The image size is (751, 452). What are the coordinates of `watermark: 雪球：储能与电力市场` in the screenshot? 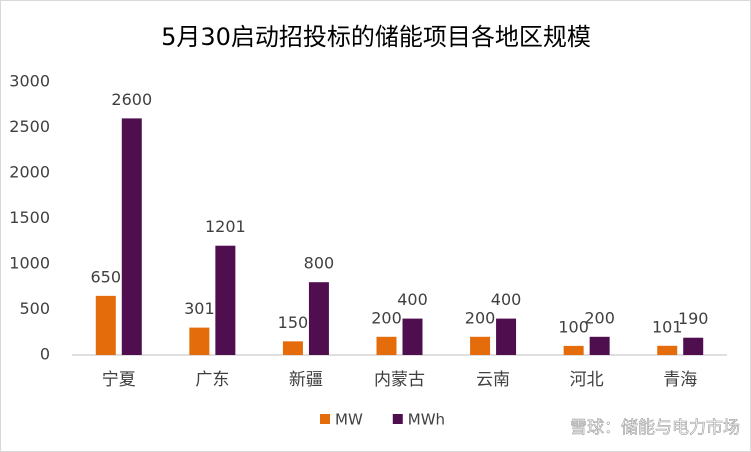 It's located at (655, 428).